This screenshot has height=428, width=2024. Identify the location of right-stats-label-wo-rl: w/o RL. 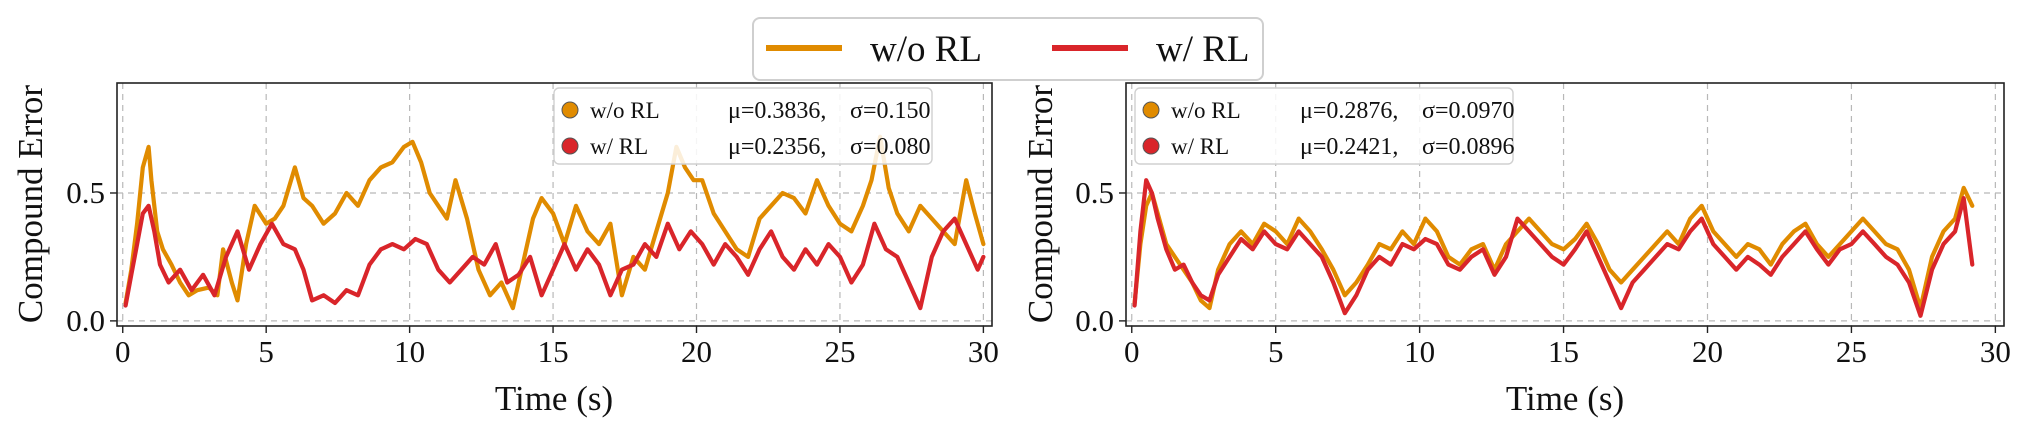
(1206, 110).